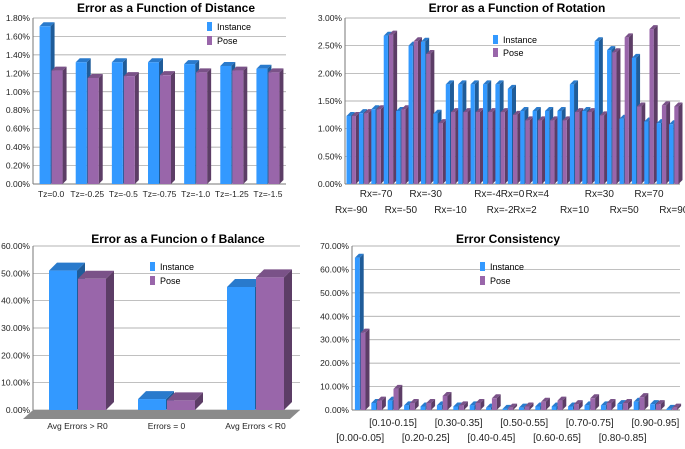 The height and width of the screenshot is (449, 685). I want to click on y-tick-label: 20.00%, so click(15, 355).